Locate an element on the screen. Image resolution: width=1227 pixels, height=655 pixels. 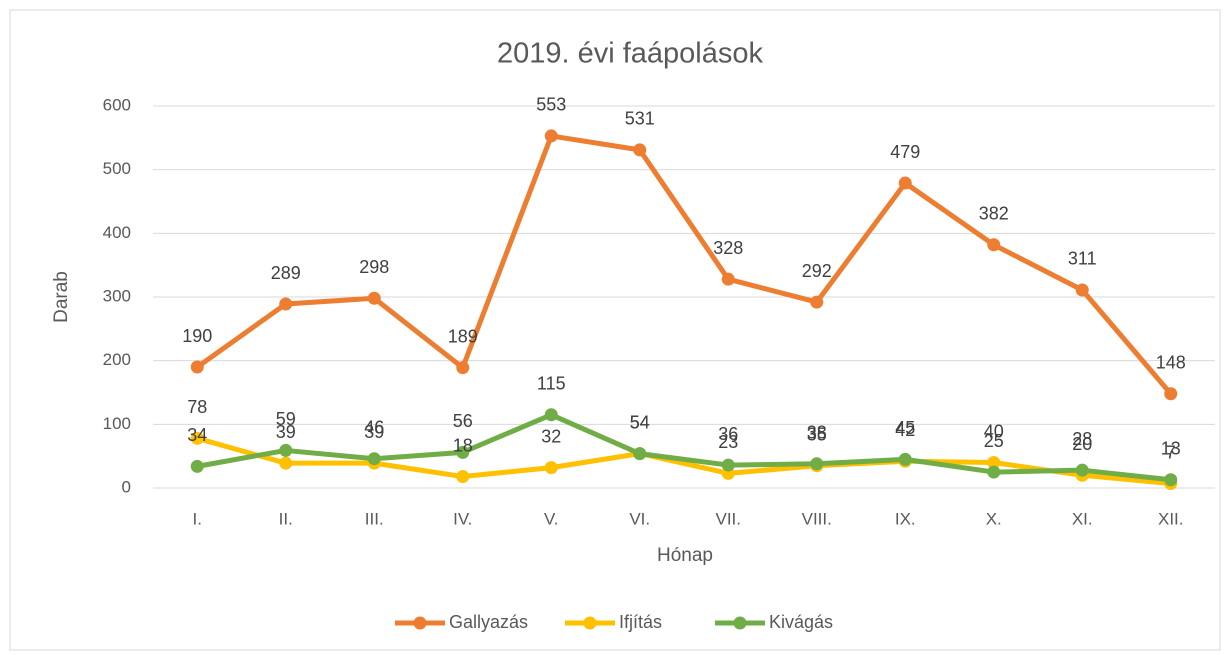
data-label: 46 is located at coordinates (374, 427).